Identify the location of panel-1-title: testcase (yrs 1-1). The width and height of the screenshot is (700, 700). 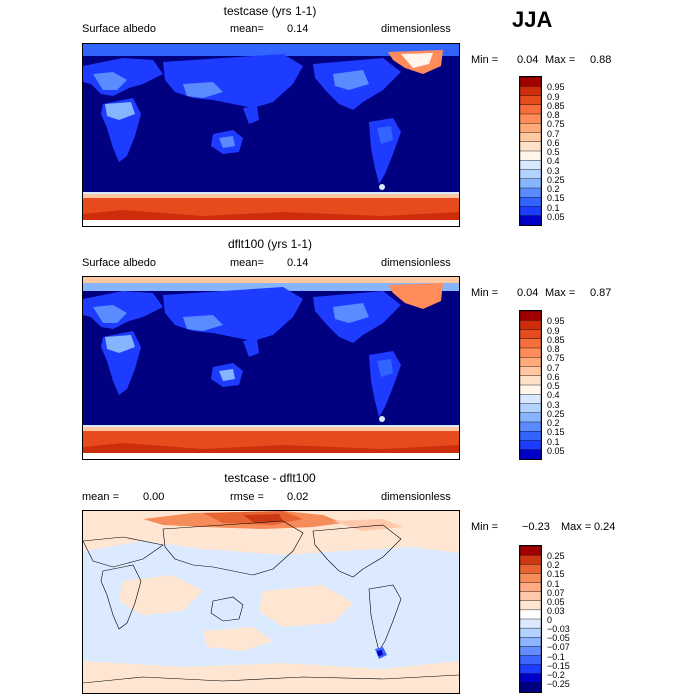
(270, 11).